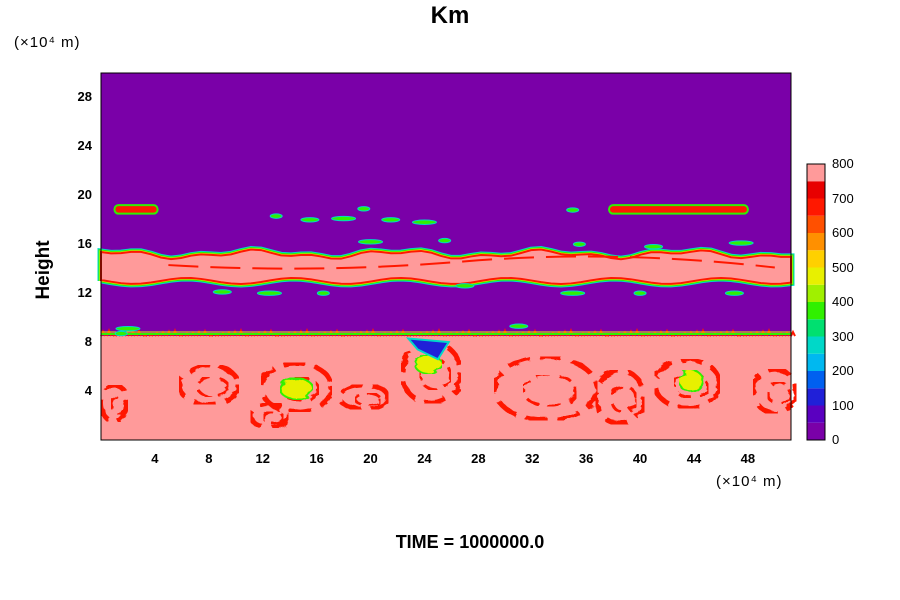  Describe the element at coordinates (843, 163) in the screenshot. I see `colorbar-tick-800: 800` at that location.